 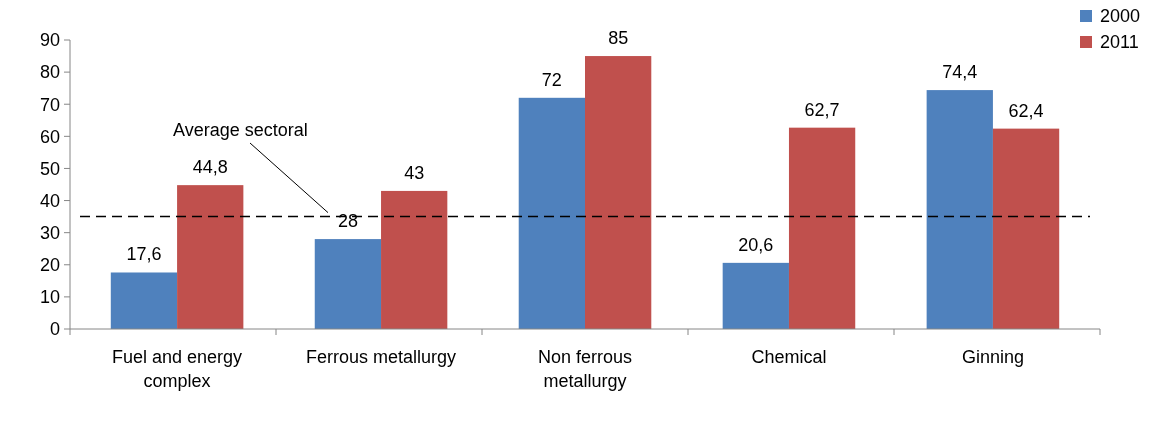 What do you see at coordinates (822, 109) in the screenshot?
I see `data-label: 62,7` at bounding box center [822, 109].